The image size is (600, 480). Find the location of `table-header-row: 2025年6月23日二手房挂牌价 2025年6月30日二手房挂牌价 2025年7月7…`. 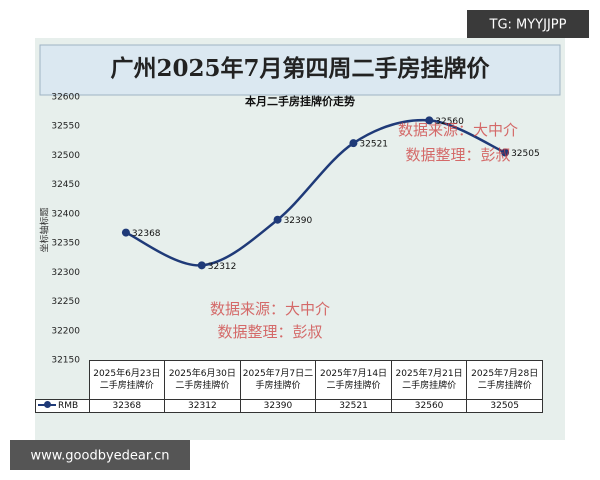

table-header-row: 2025年6月23日二手房挂牌价 2025年6月30日二手房挂牌价 2025年7月7… is located at coordinates (289, 380).